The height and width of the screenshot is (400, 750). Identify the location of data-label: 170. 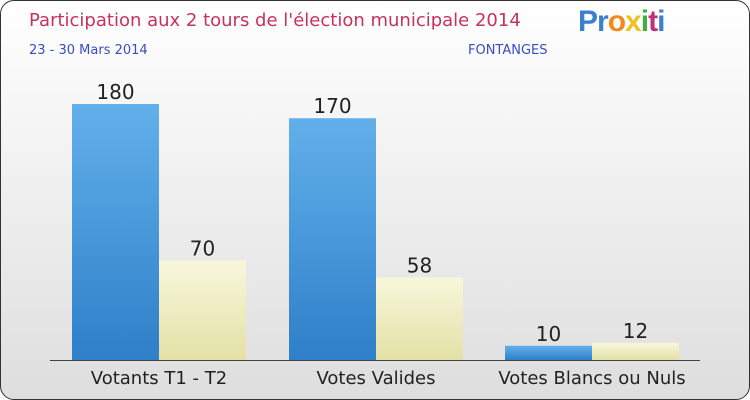
(332, 106).